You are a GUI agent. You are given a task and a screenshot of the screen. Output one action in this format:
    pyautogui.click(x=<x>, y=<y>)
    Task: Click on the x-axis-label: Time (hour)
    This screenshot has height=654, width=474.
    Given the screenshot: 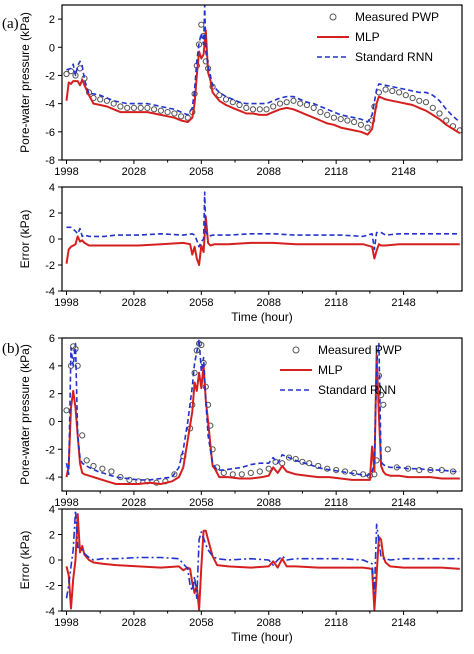 What is the action you would take?
    pyautogui.click(x=262, y=637)
    